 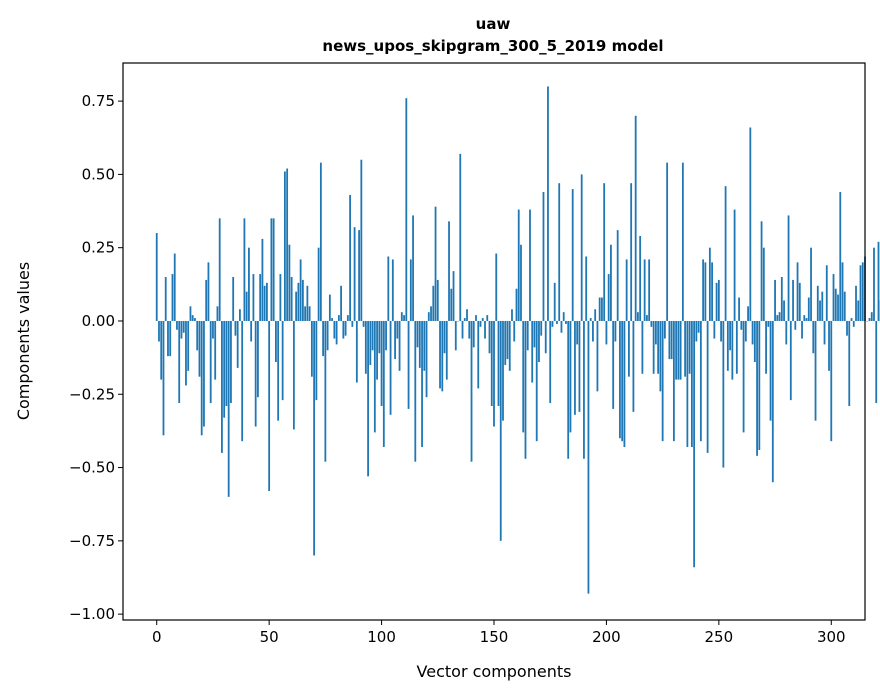 What do you see at coordinates (96, 357) in the screenshot?
I see `y-axis-ticks: −1.00 −0.75 −0.50 −0.25 0.00 0.25 0.50 0.75` at bounding box center [96, 357].